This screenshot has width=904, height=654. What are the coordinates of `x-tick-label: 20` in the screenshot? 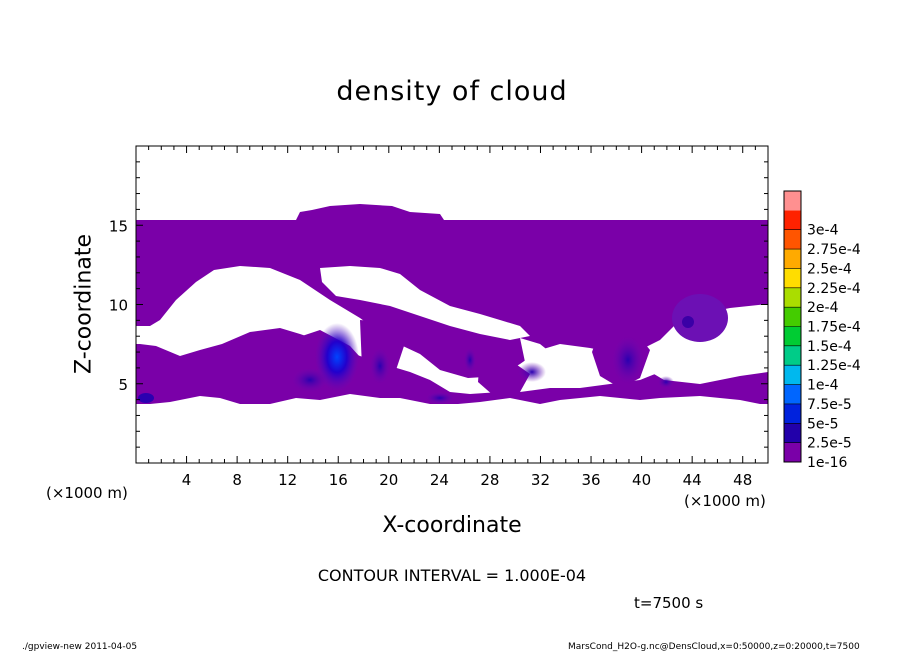 It's located at (388, 480).